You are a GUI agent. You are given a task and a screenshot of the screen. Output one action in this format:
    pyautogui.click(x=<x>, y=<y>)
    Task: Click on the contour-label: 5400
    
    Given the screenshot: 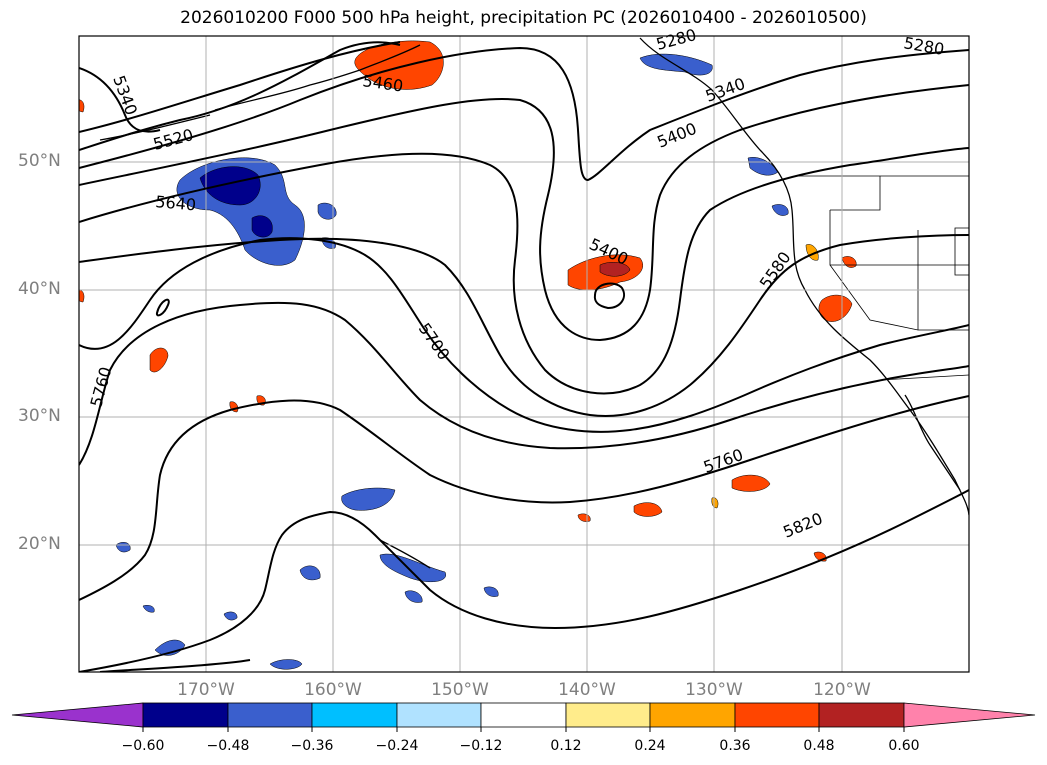 What is the action you would take?
    pyautogui.click(x=676, y=135)
    